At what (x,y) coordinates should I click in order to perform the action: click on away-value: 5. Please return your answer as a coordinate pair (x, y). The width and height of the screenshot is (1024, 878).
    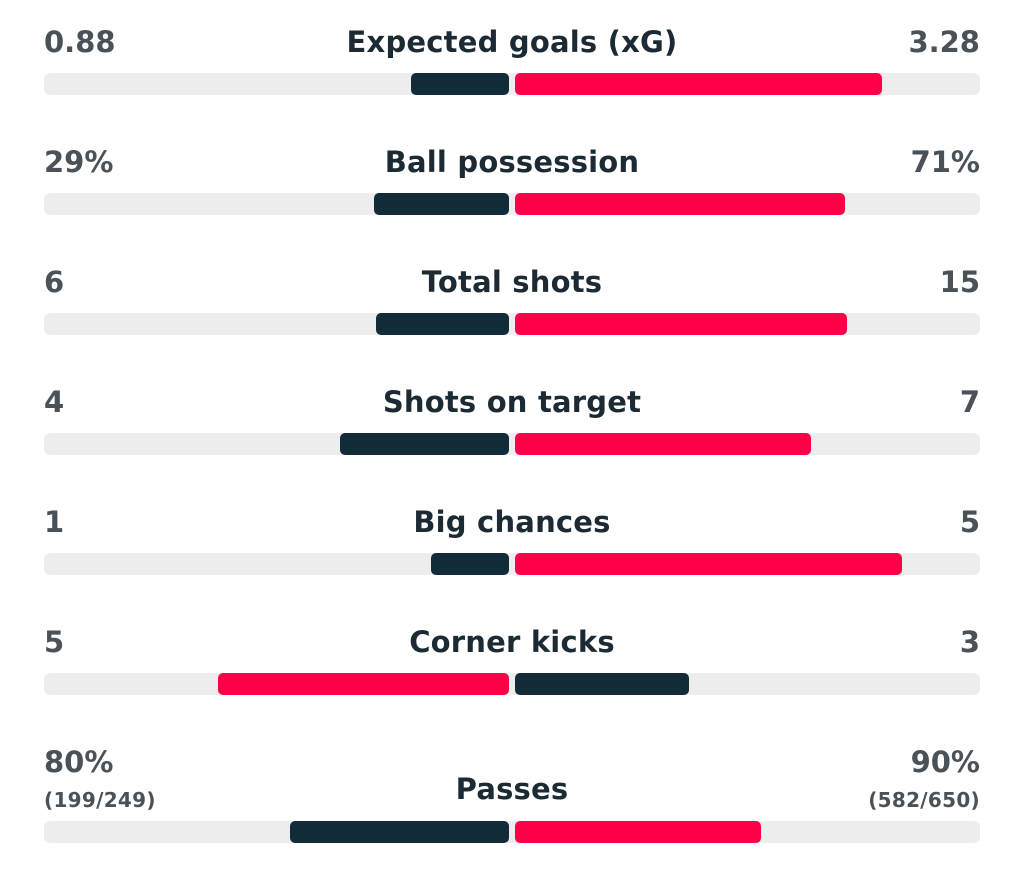
    Looking at the image, I should click on (969, 522).